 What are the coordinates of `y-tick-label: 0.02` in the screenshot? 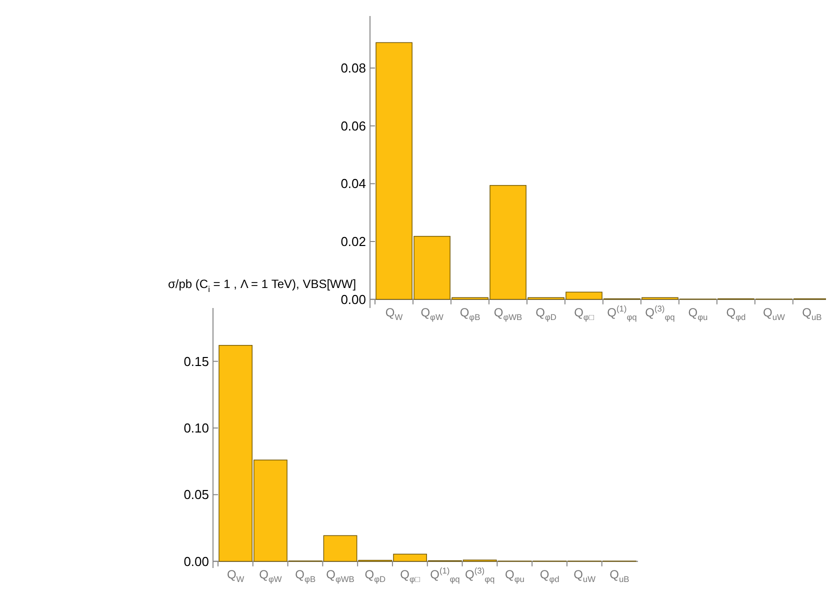 It's located at (353, 242).